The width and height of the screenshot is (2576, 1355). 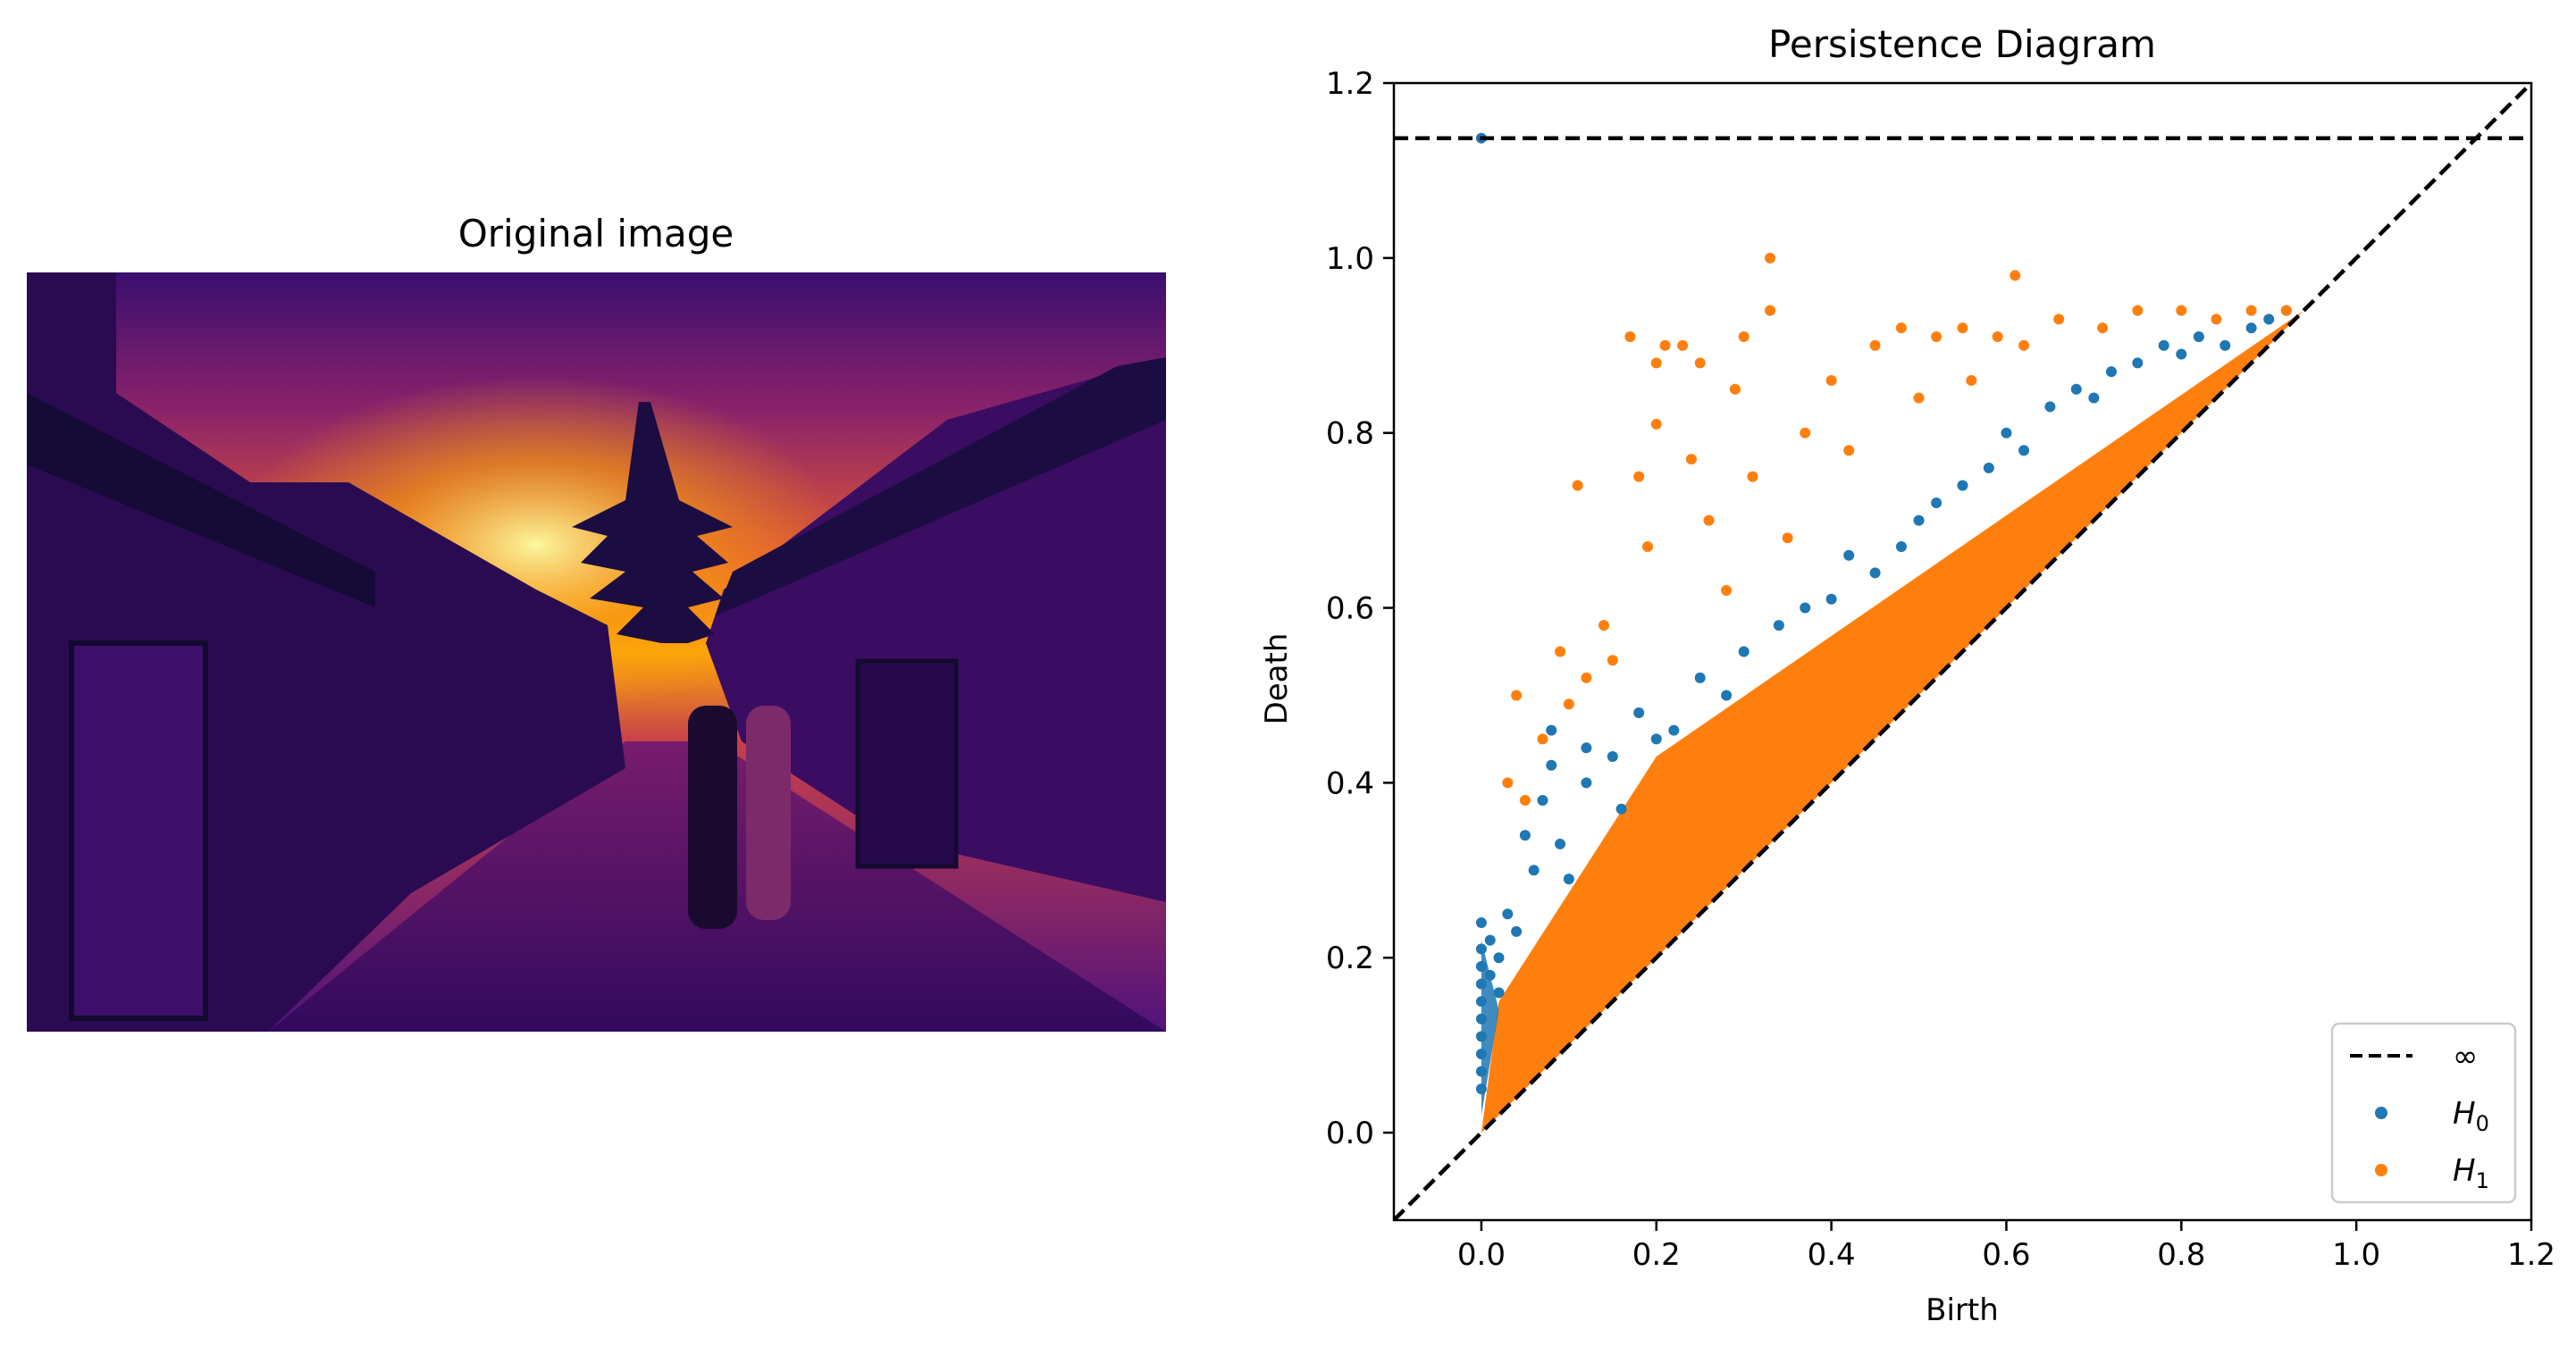 I want to click on x-tick-label: 0.6, so click(x=2006, y=1255).